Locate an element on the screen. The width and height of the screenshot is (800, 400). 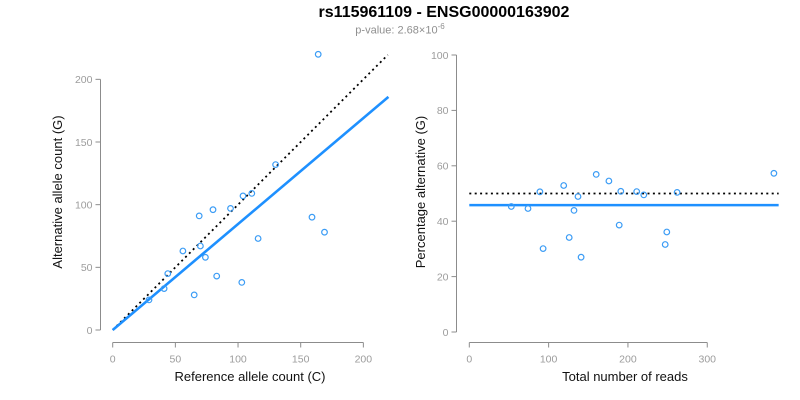
x-tick-label: 300 is located at coordinates (707, 360).